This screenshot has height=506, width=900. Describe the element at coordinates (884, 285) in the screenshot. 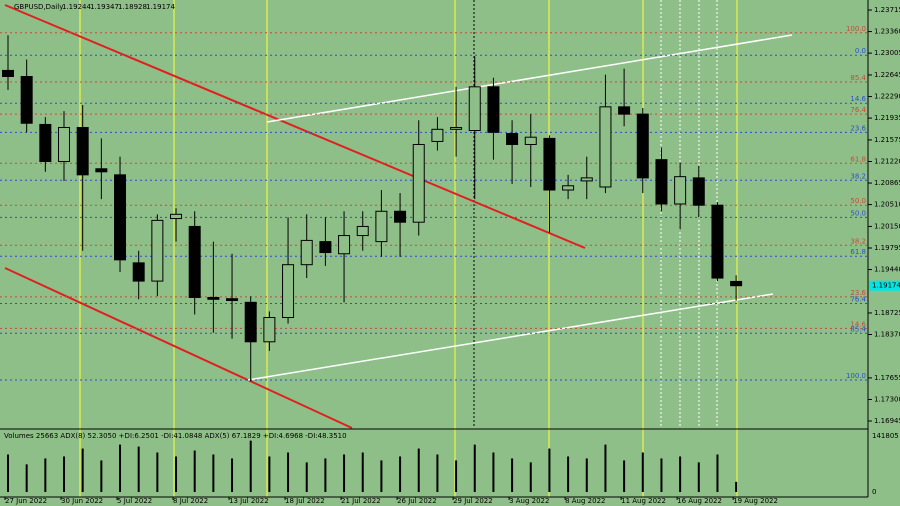

I see `current-price-box` at that location.